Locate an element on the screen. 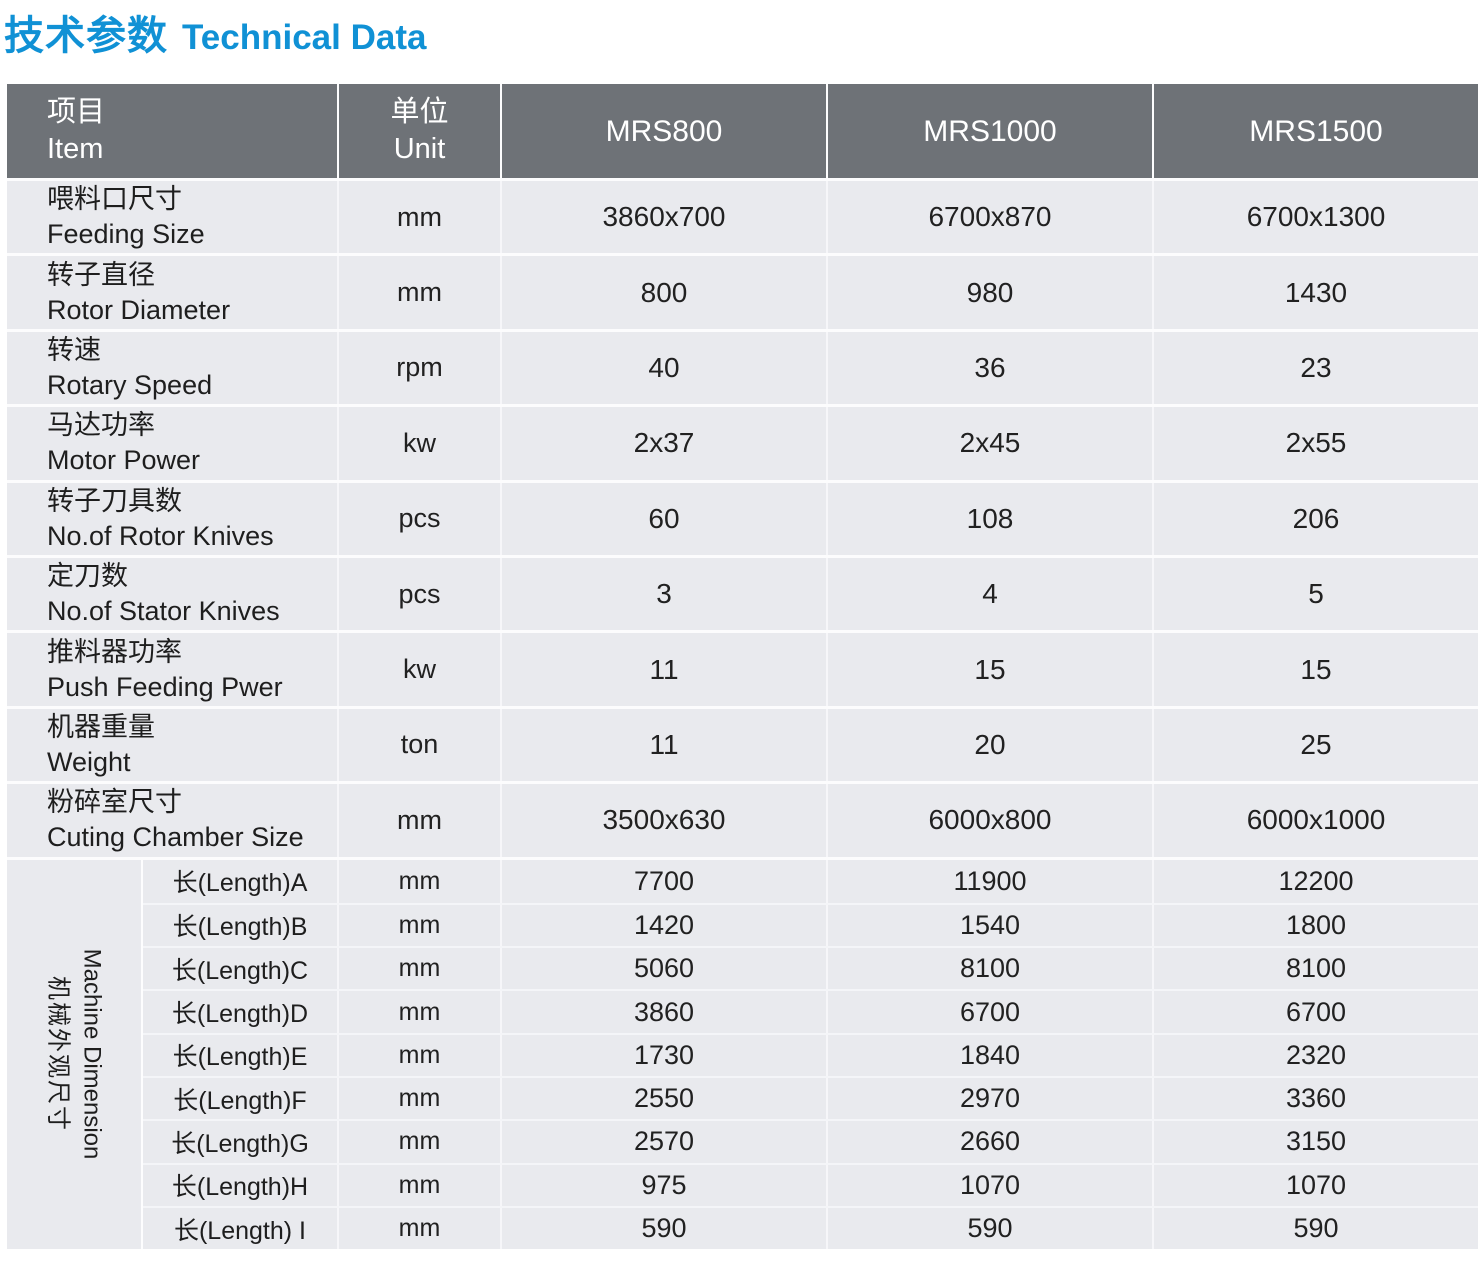 The width and height of the screenshot is (1478, 1270). value-mrs1500: 2320 is located at coordinates (1315, 1055).